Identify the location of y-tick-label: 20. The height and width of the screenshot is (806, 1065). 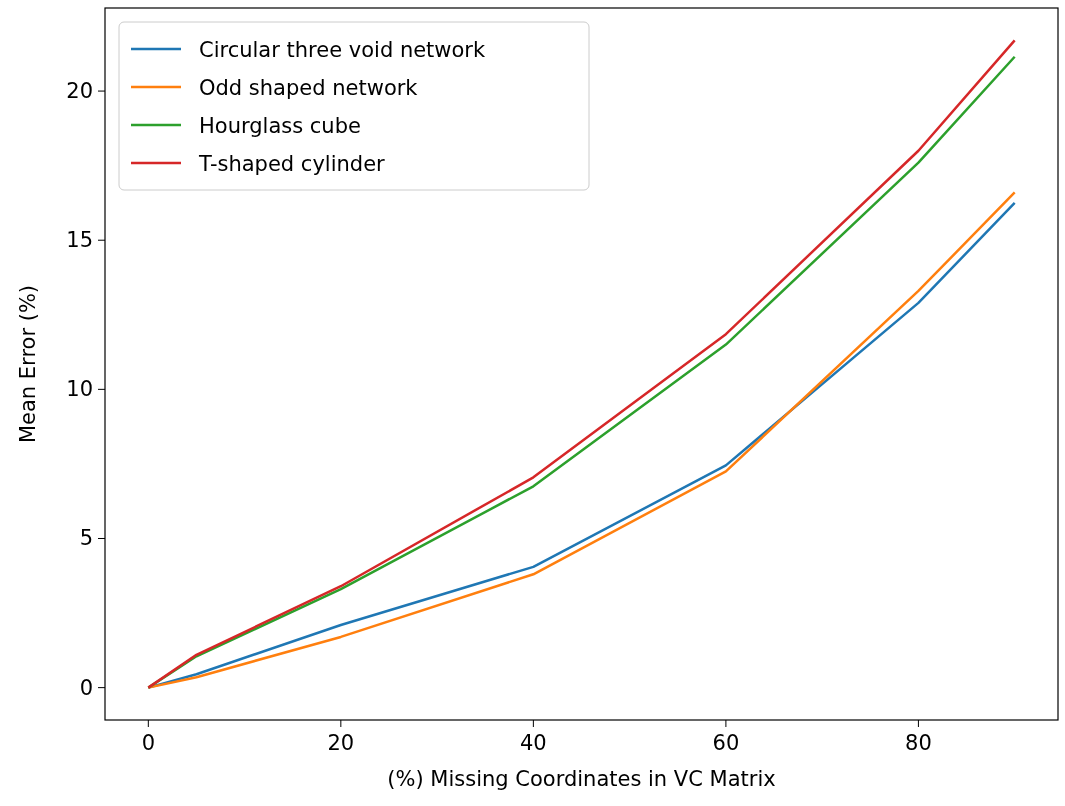
(79, 91).